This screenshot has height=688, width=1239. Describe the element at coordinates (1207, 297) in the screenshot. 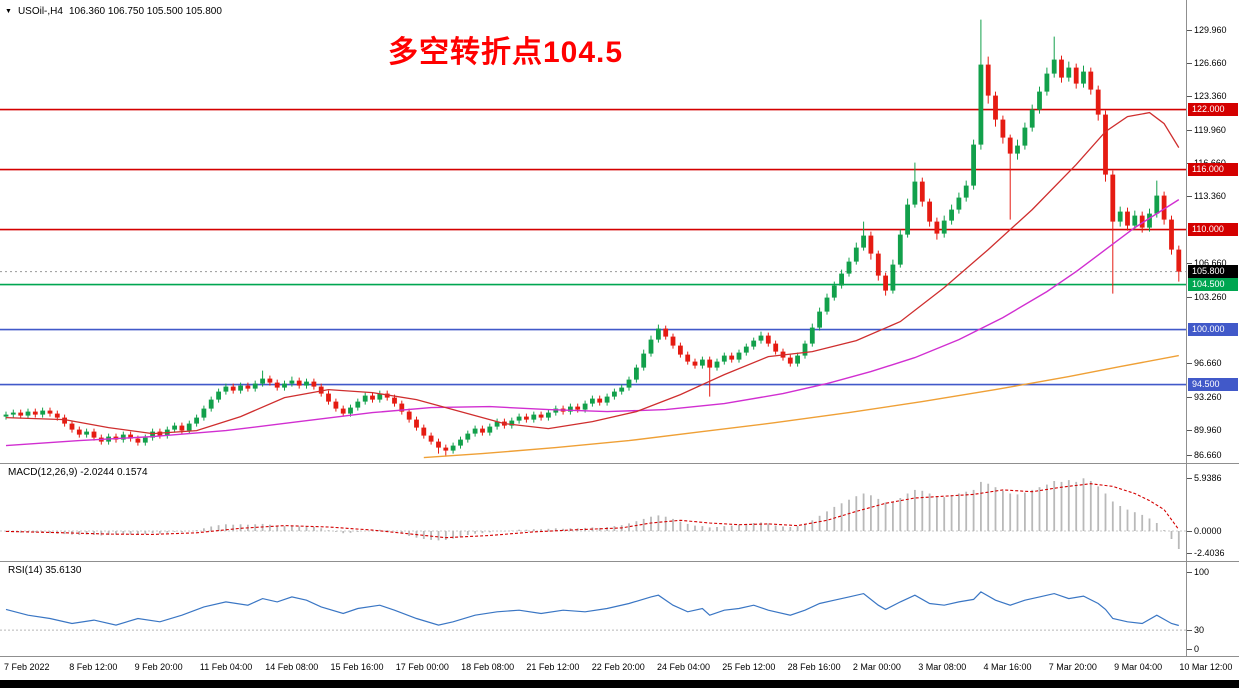

I see `axis-label: 103.260` at that location.